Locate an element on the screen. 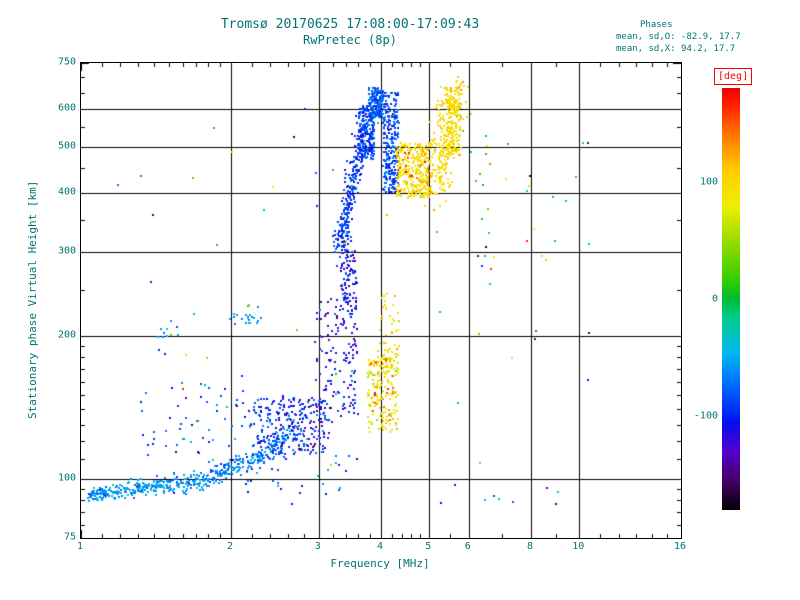  x-tick-label: 6 is located at coordinates (467, 546).